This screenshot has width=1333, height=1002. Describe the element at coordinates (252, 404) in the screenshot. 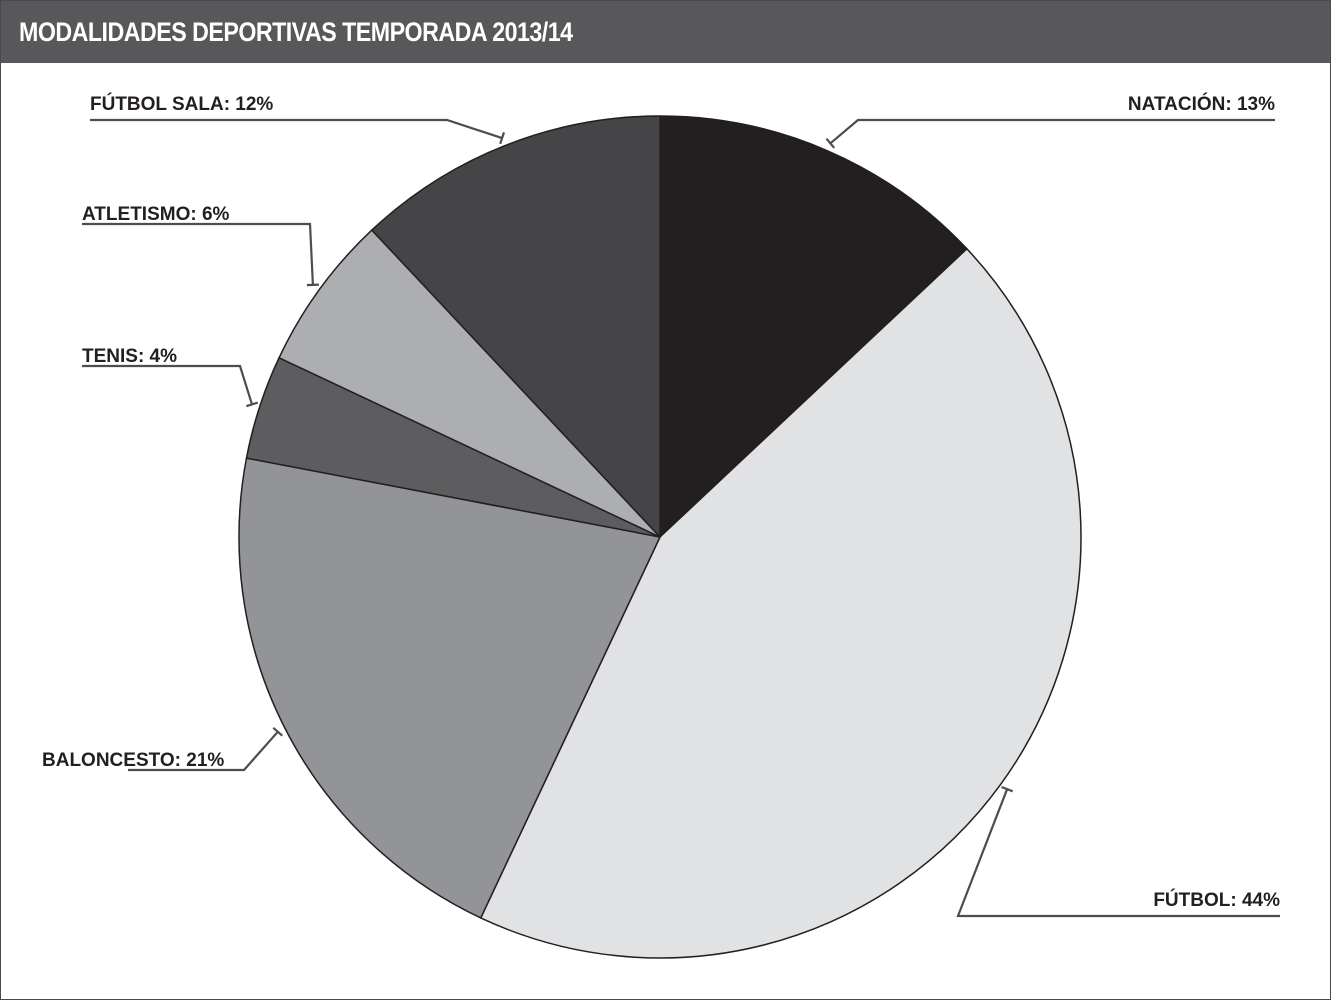

I see `leader-tick-tenis` at that location.